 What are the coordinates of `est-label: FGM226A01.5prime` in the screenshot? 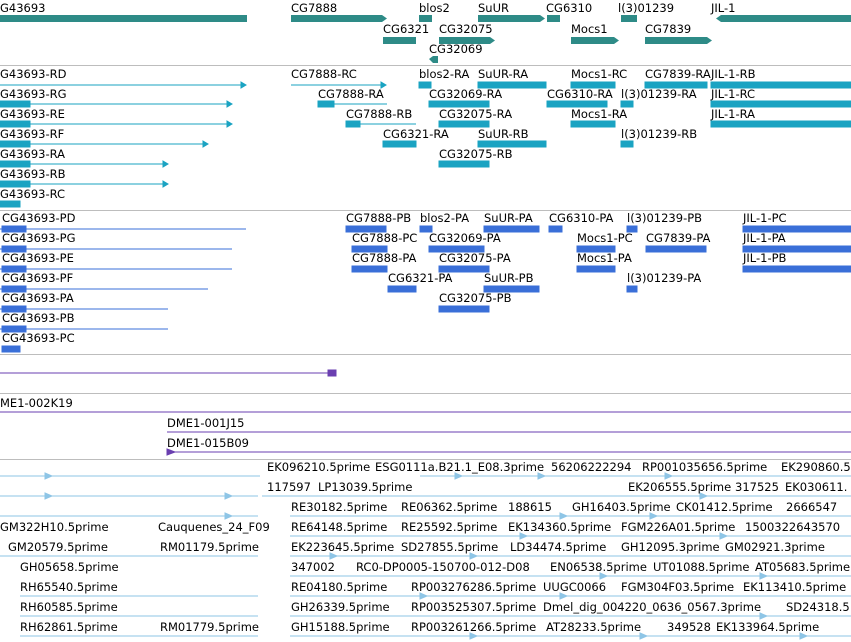 It's located at (678, 527).